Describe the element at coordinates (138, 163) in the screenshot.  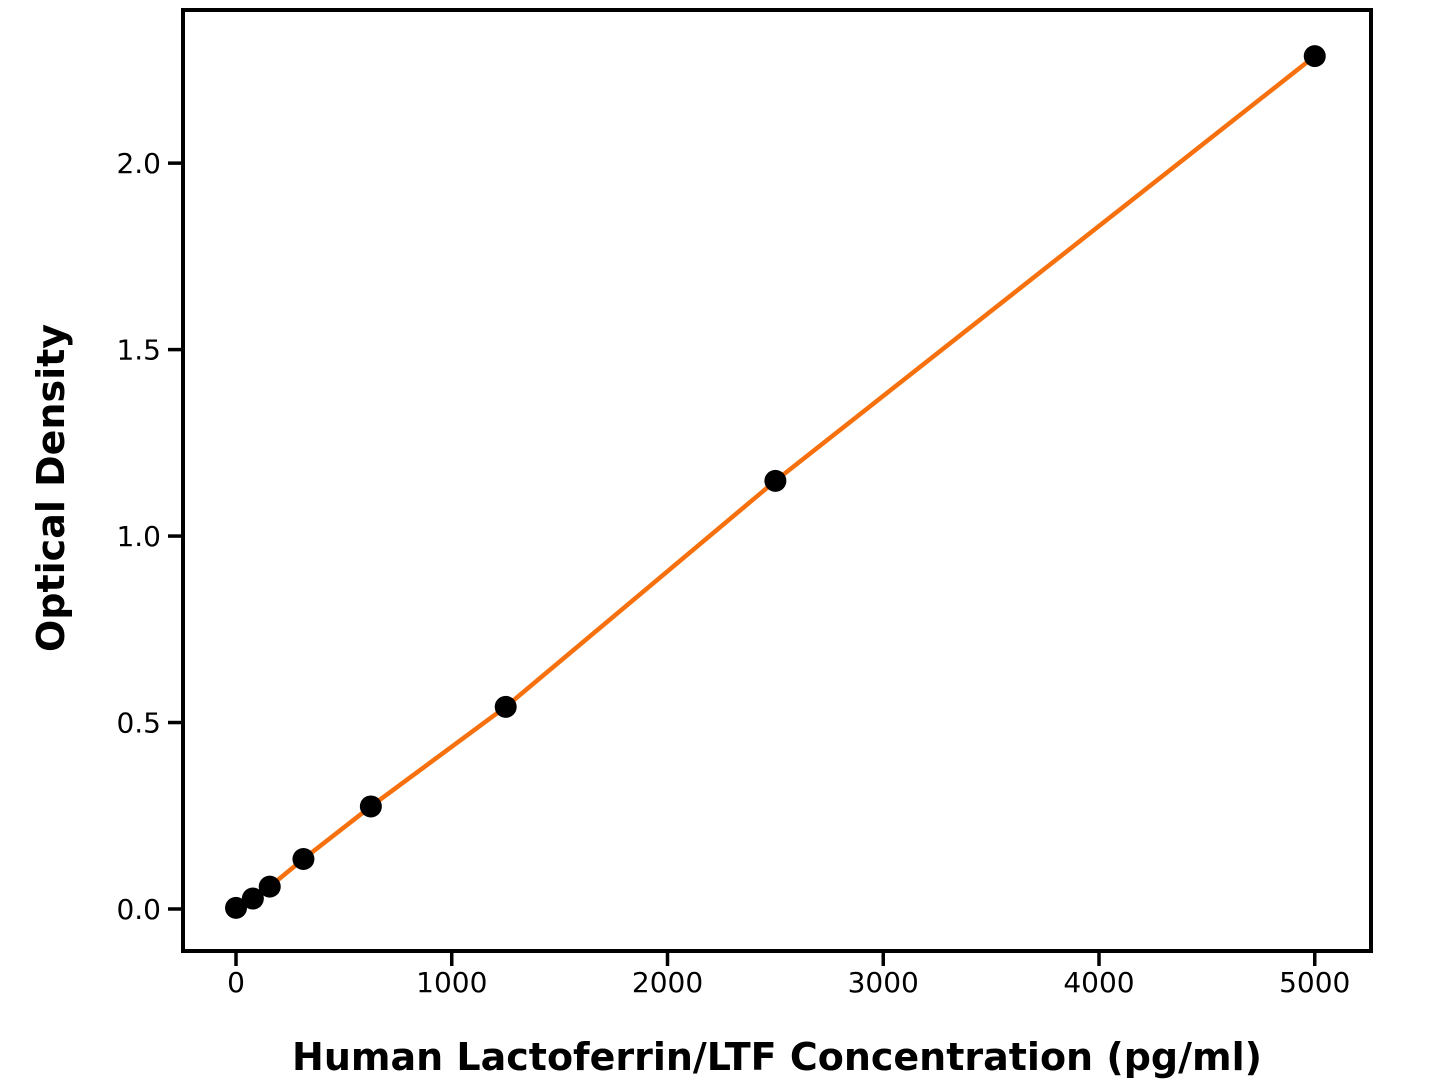
I see `y-tick-label: 2.0` at that location.